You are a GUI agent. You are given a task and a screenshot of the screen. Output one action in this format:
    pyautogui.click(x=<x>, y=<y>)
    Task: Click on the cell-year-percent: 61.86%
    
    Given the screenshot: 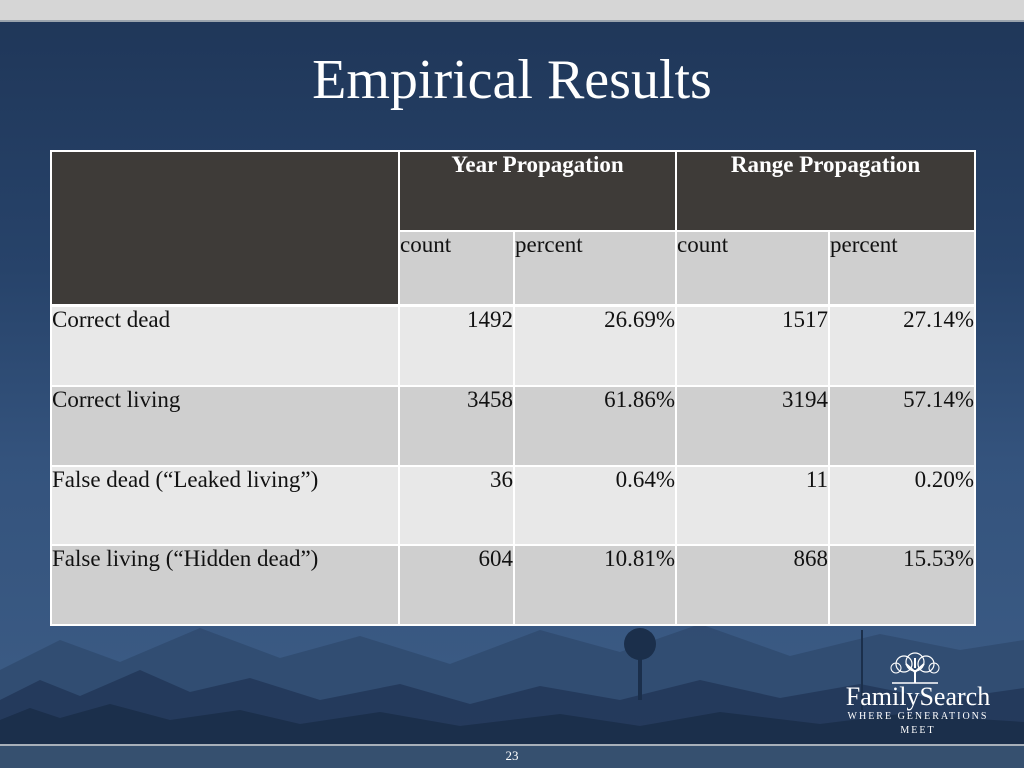 What is the action you would take?
    pyautogui.click(x=595, y=425)
    